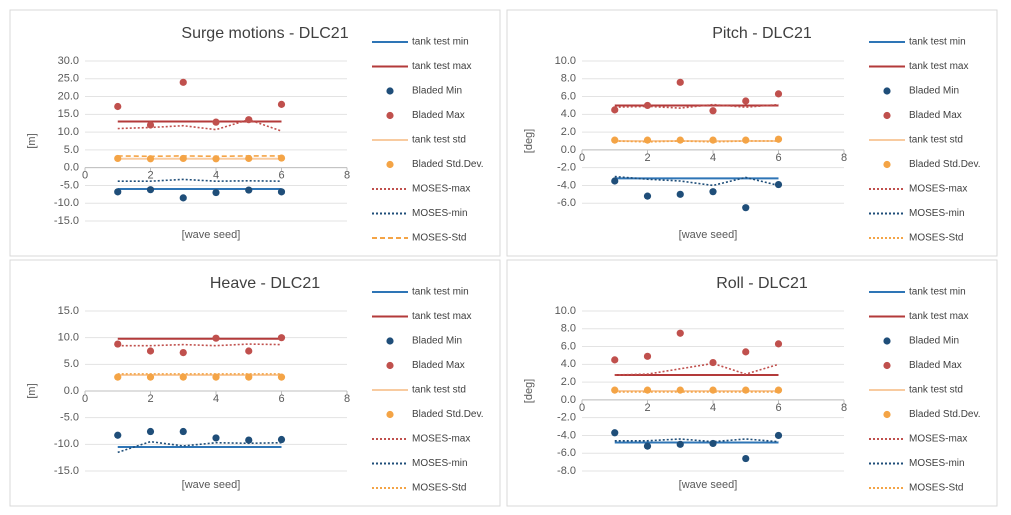  I want to click on legend-label: Bladed Max, so click(438, 115).